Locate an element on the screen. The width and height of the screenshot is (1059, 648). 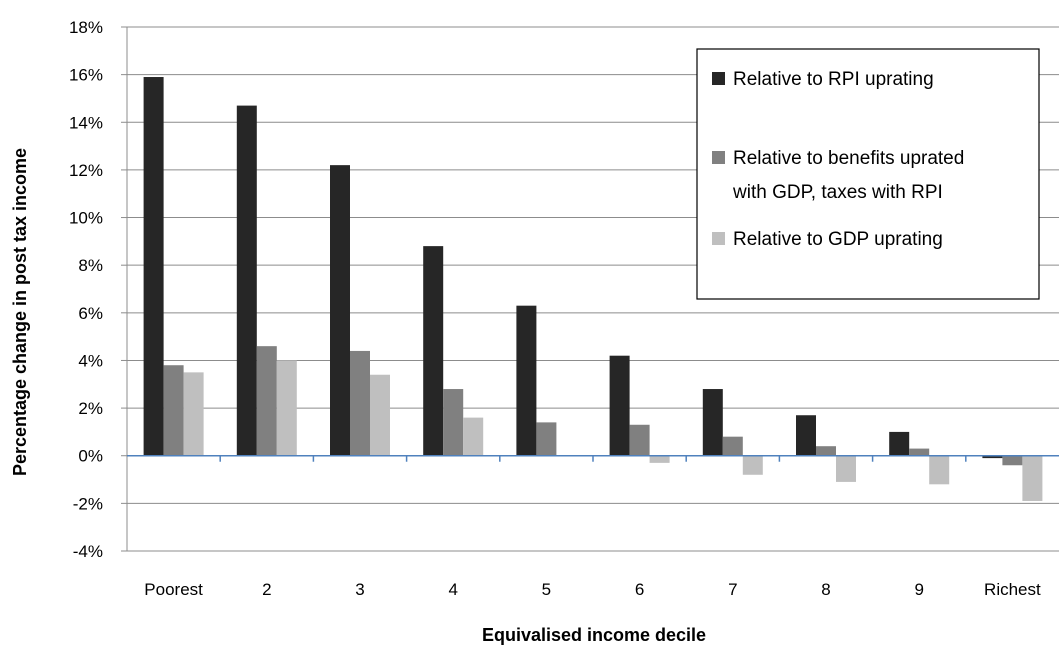
x-tick-label: Poorest is located at coordinates (173, 589).